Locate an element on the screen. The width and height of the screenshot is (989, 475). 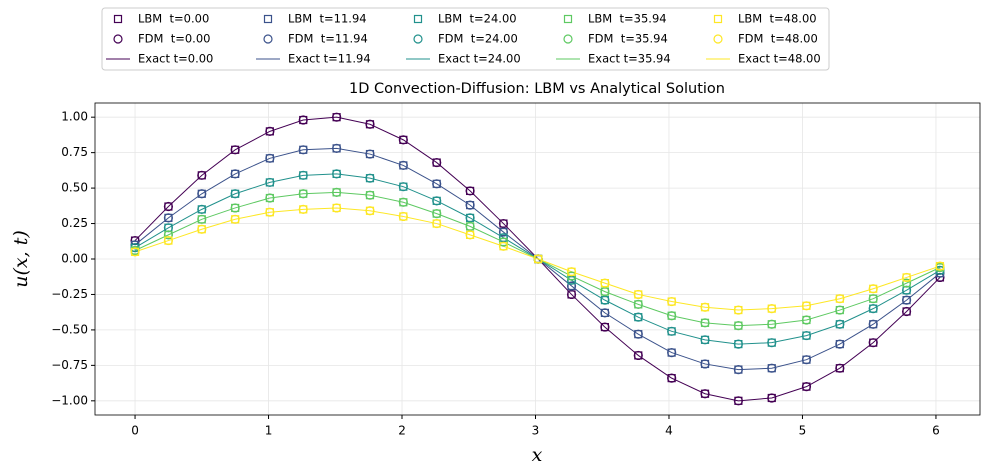
y-tick-label: 0.50 is located at coordinates (74, 188).